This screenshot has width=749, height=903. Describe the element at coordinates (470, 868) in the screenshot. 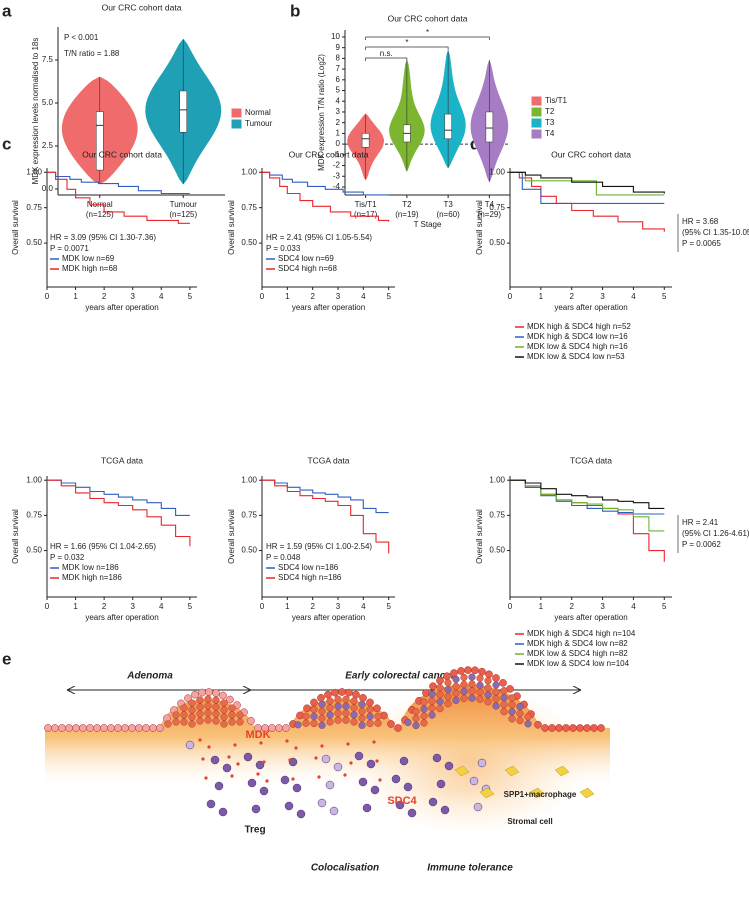

I see `illustration-label: Immune tolerance` at that location.